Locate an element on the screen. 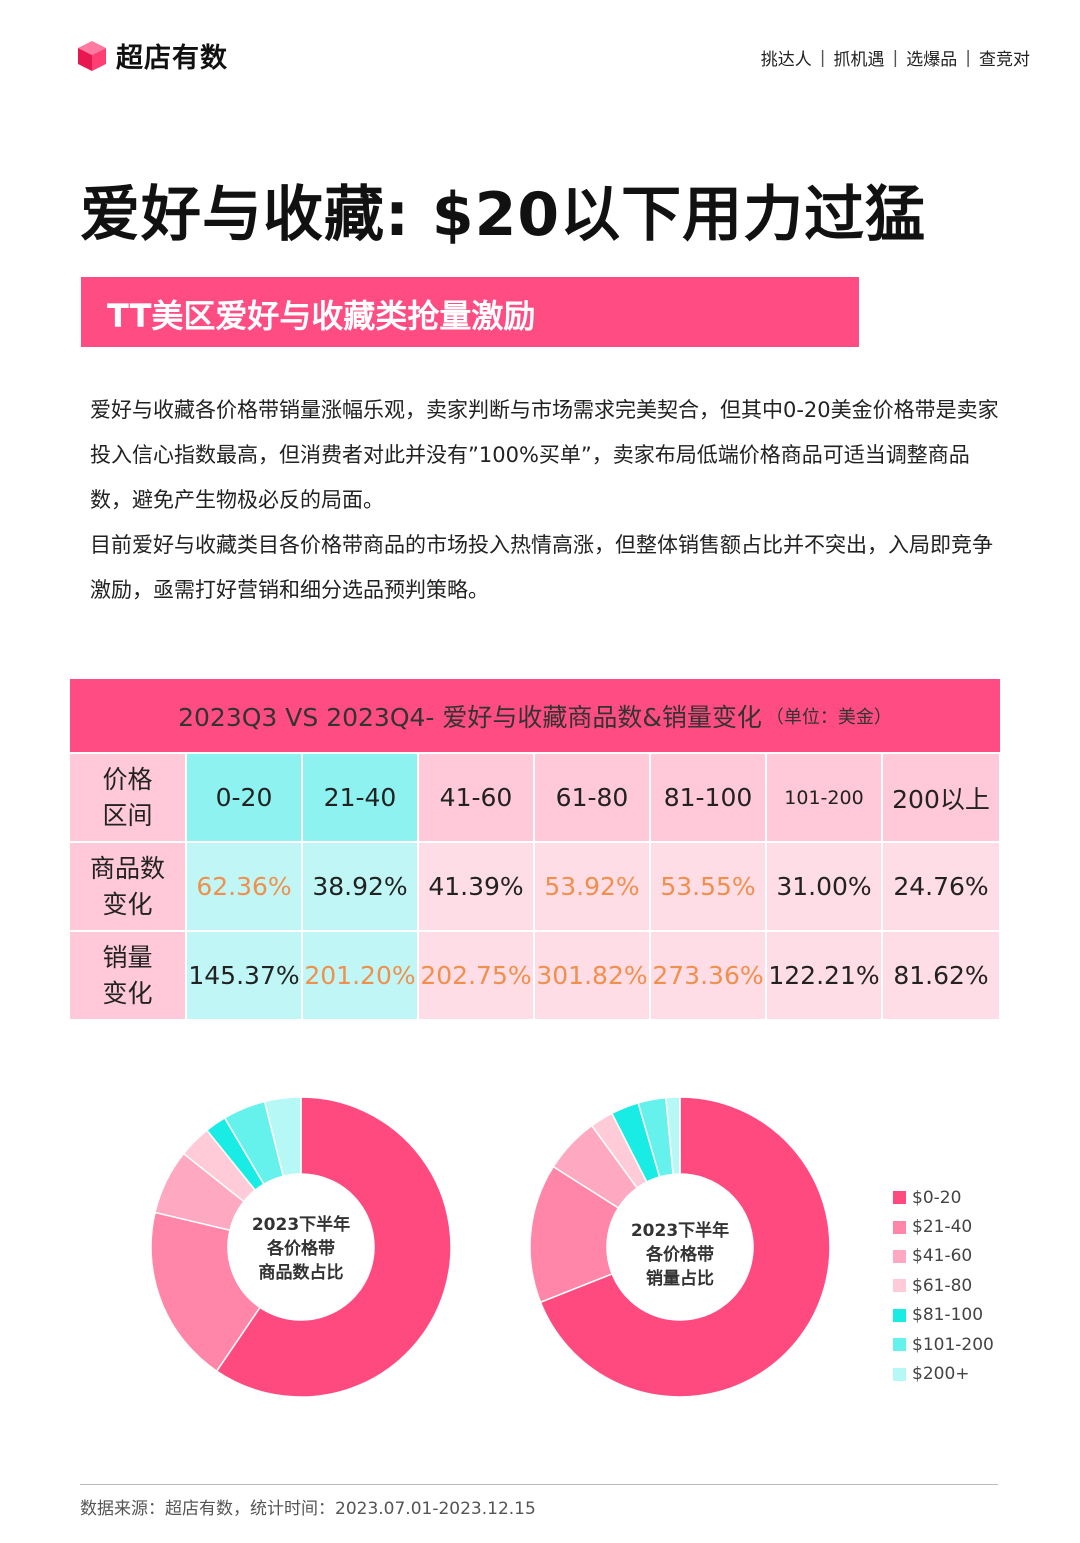 Image resolution: width=1080 pixels, height=1543 pixels. row-header-price-range: 价格 区间 is located at coordinates (127, 797).